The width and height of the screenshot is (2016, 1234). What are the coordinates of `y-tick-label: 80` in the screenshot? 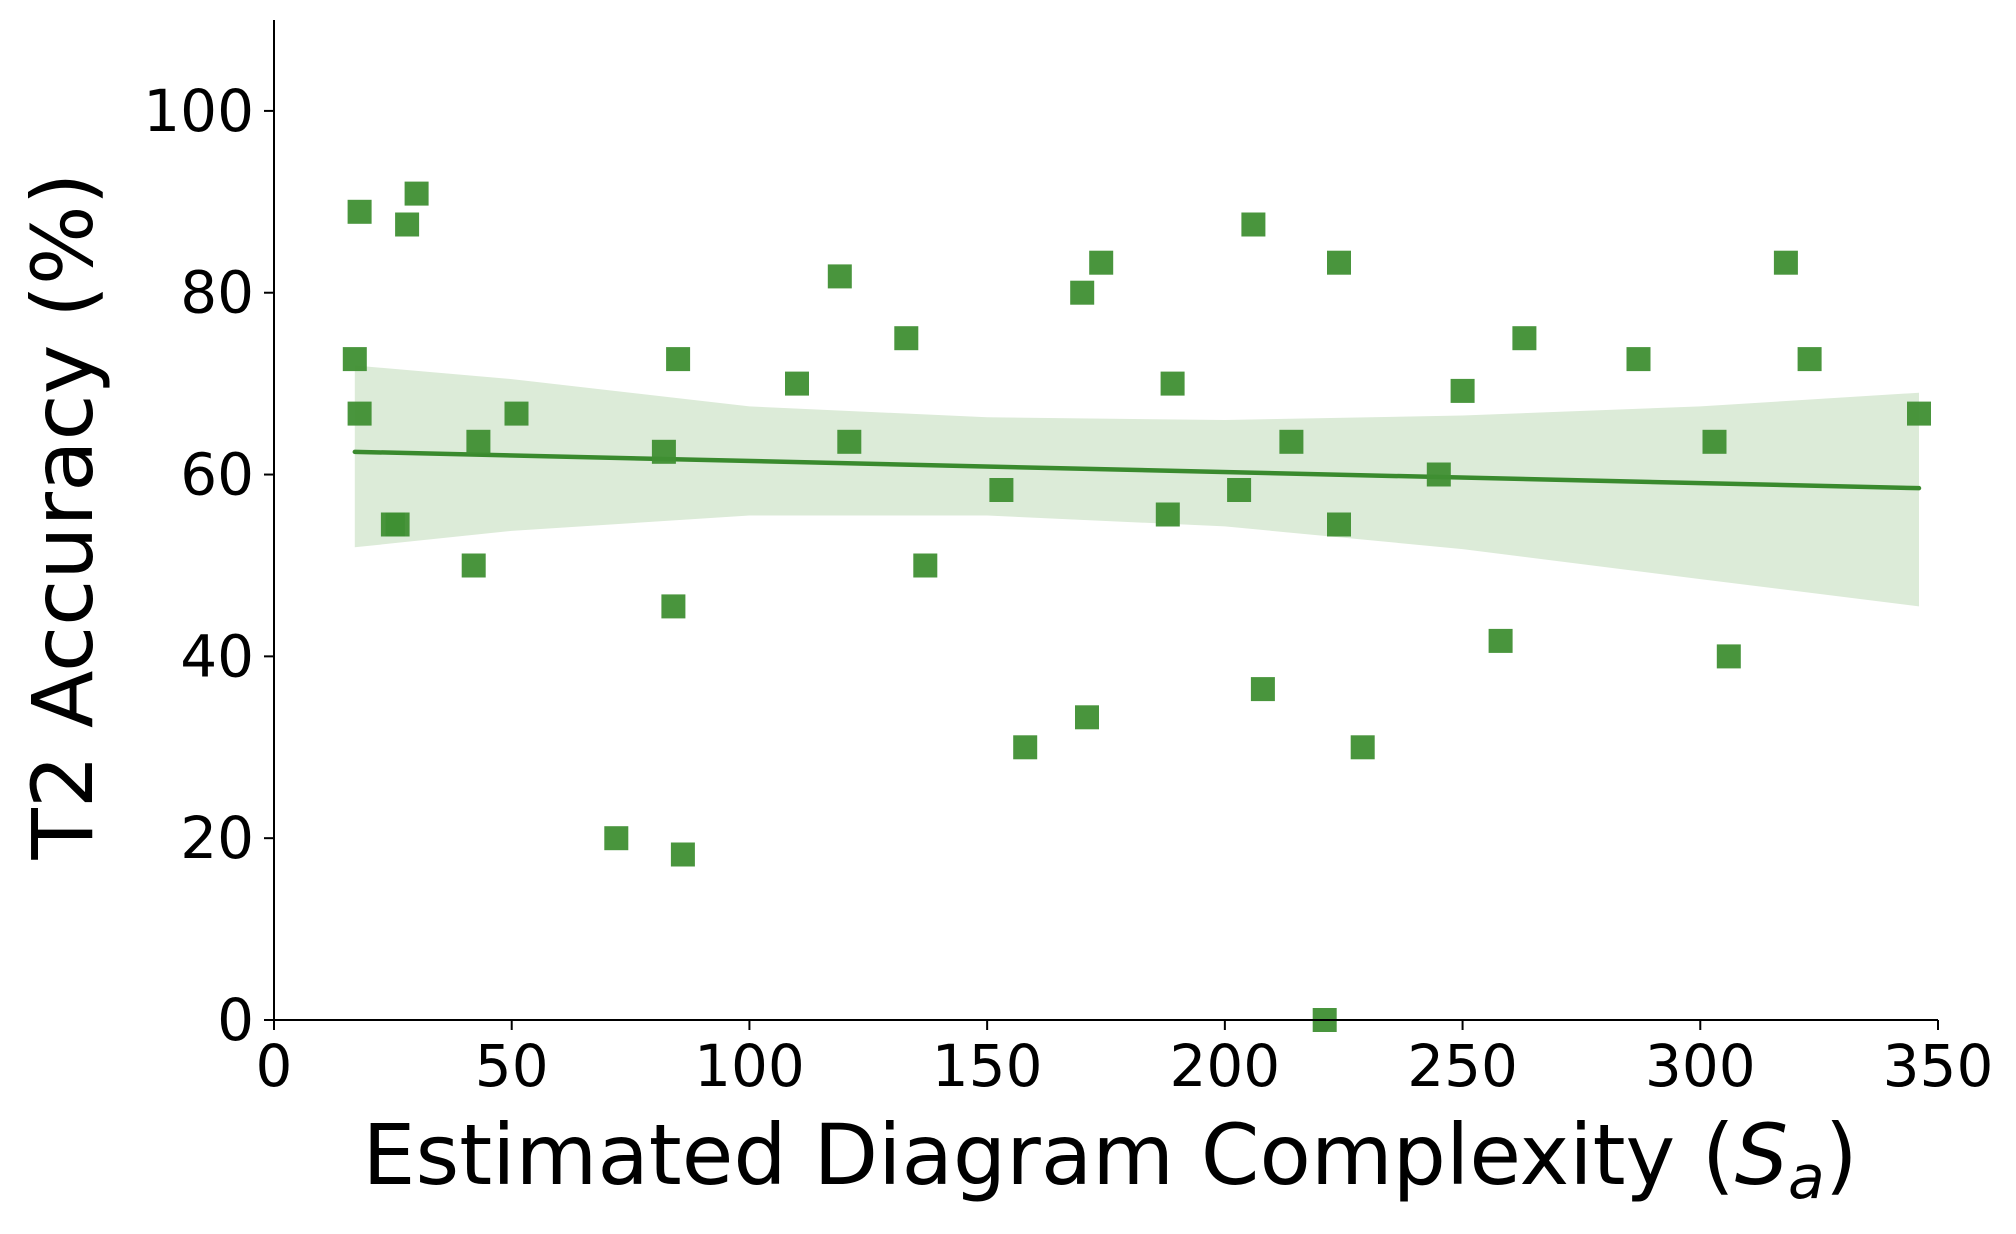 It's located at (217, 293).